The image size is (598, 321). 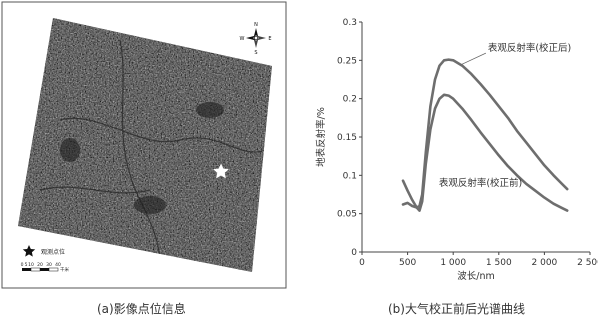 I want to click on scale-tick-label: 20, so click(x=40, y=265).